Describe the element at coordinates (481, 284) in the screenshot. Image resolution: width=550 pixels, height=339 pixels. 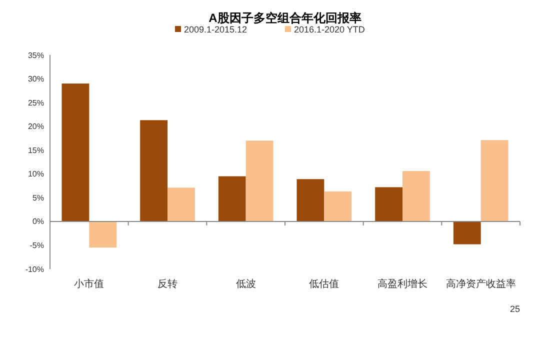
I see `x-tick-label: 高净资产收益率` at that location.